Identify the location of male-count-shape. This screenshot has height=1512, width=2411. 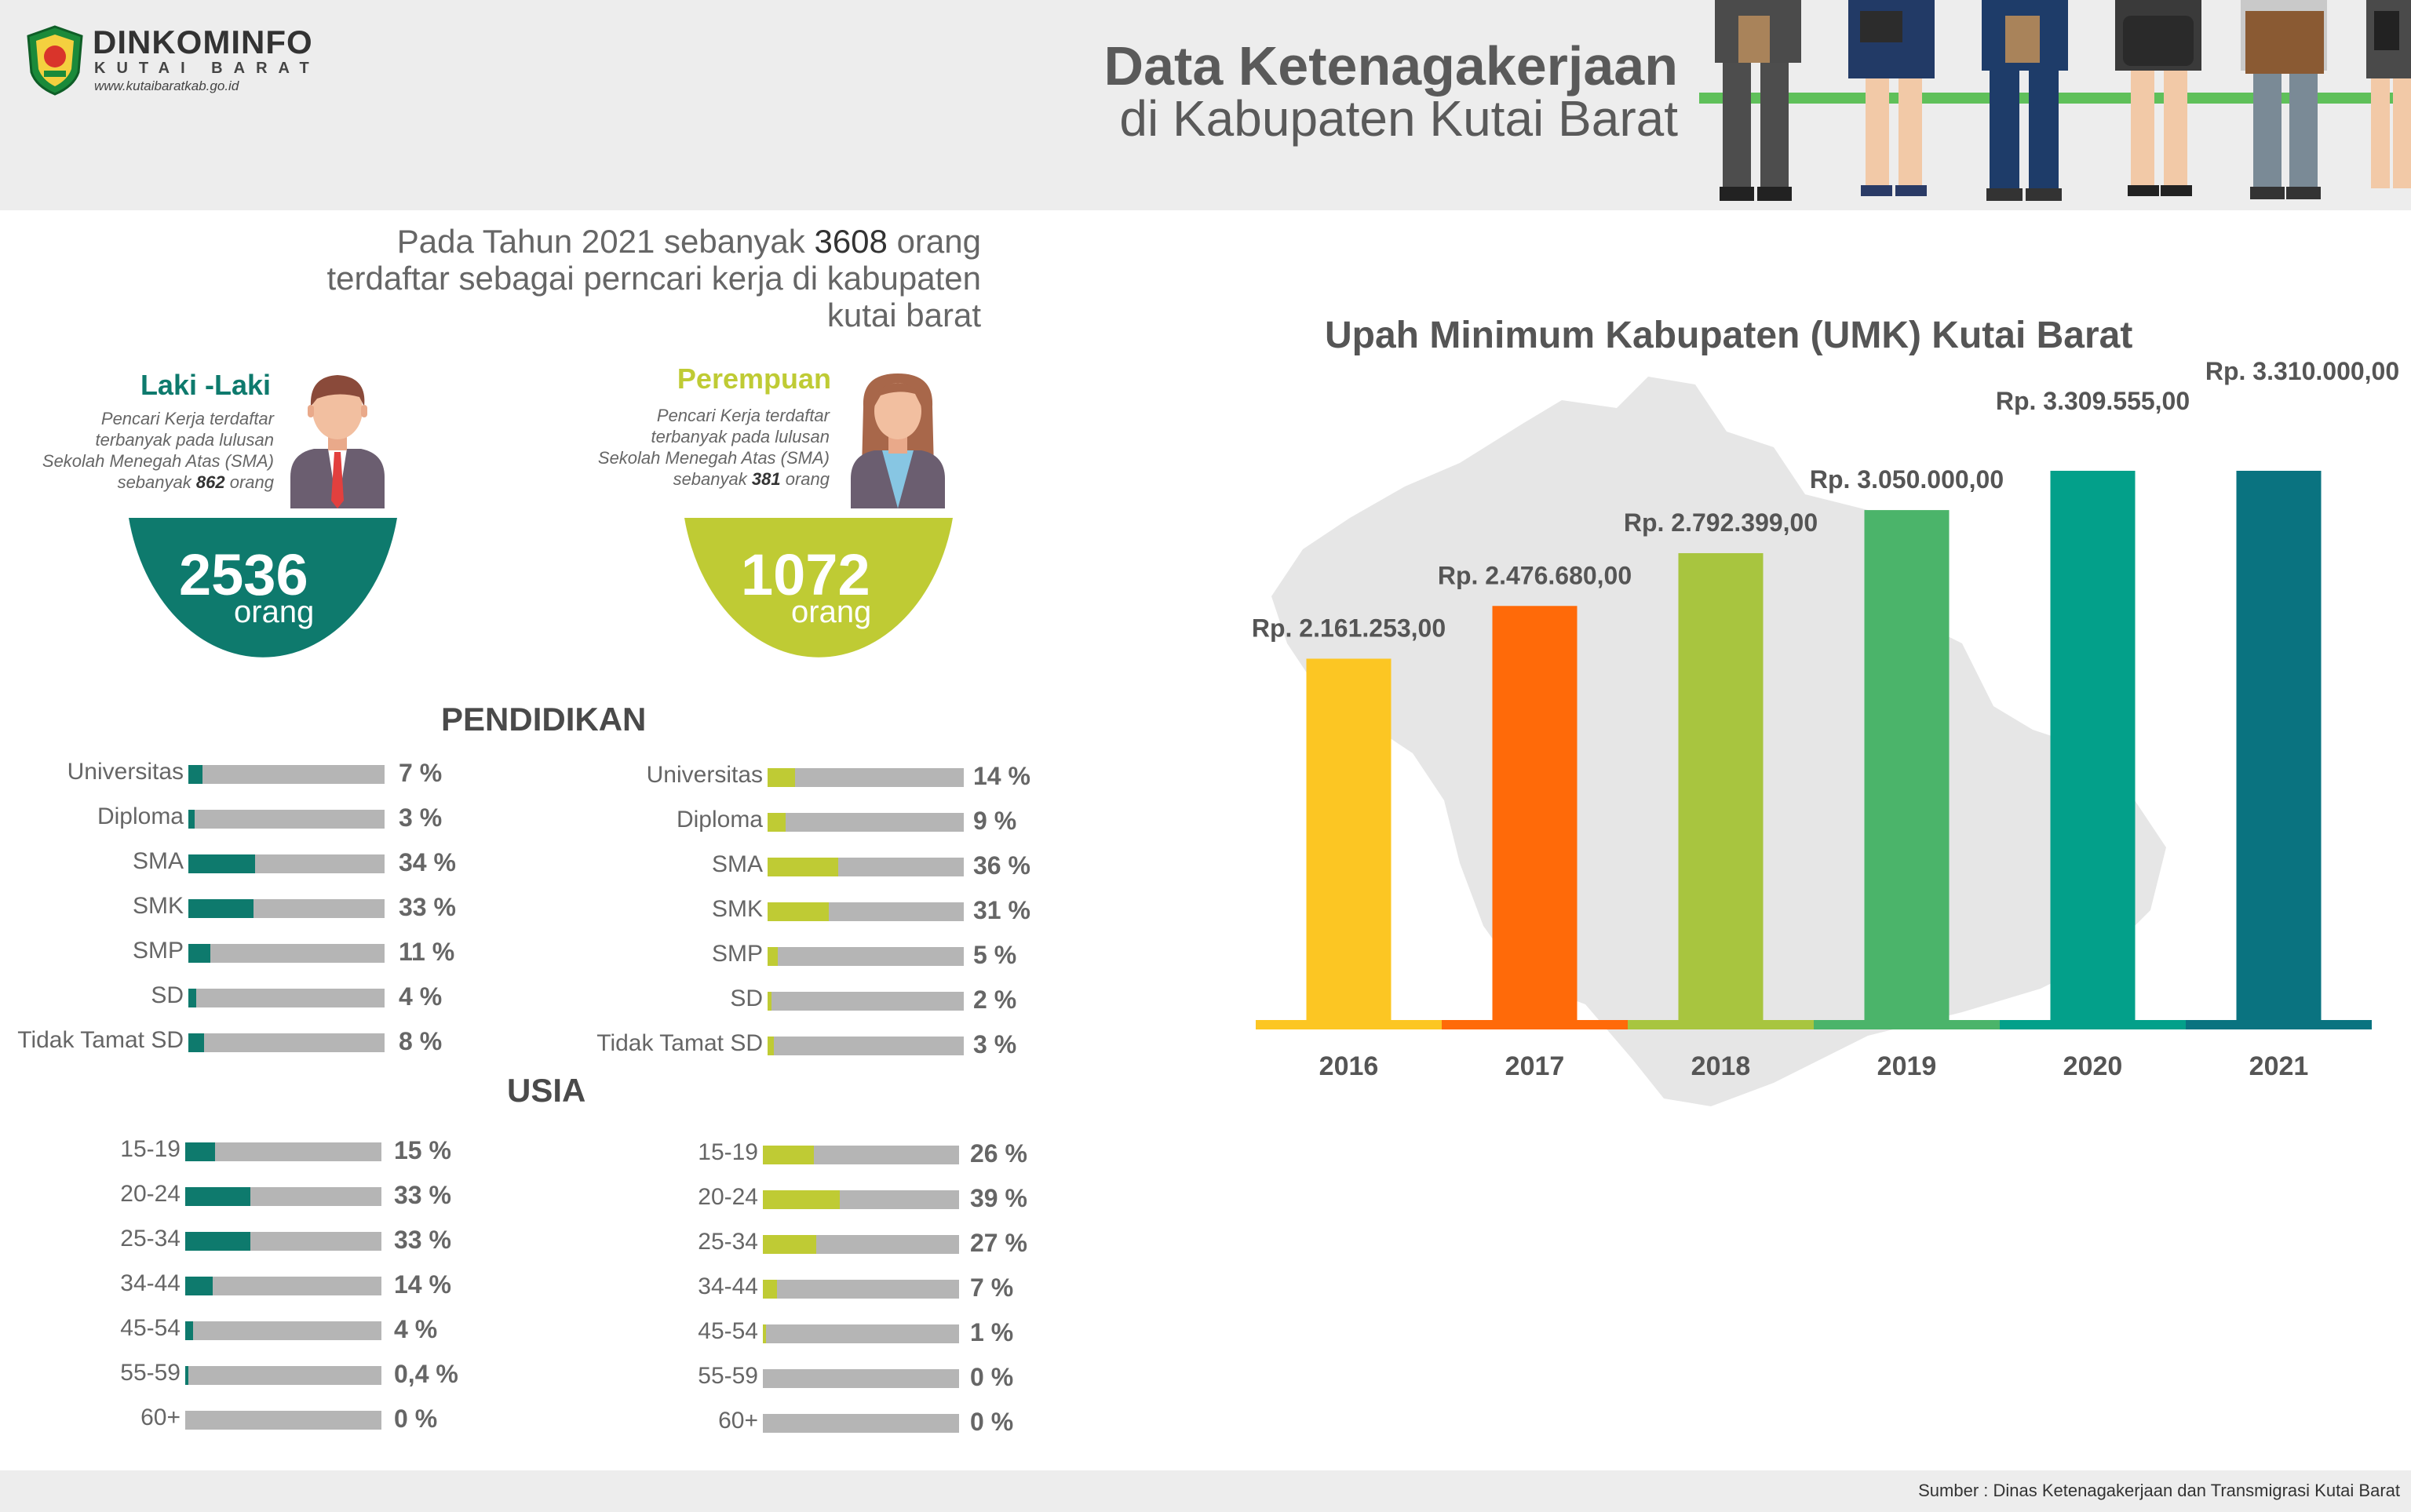
(263, 588).